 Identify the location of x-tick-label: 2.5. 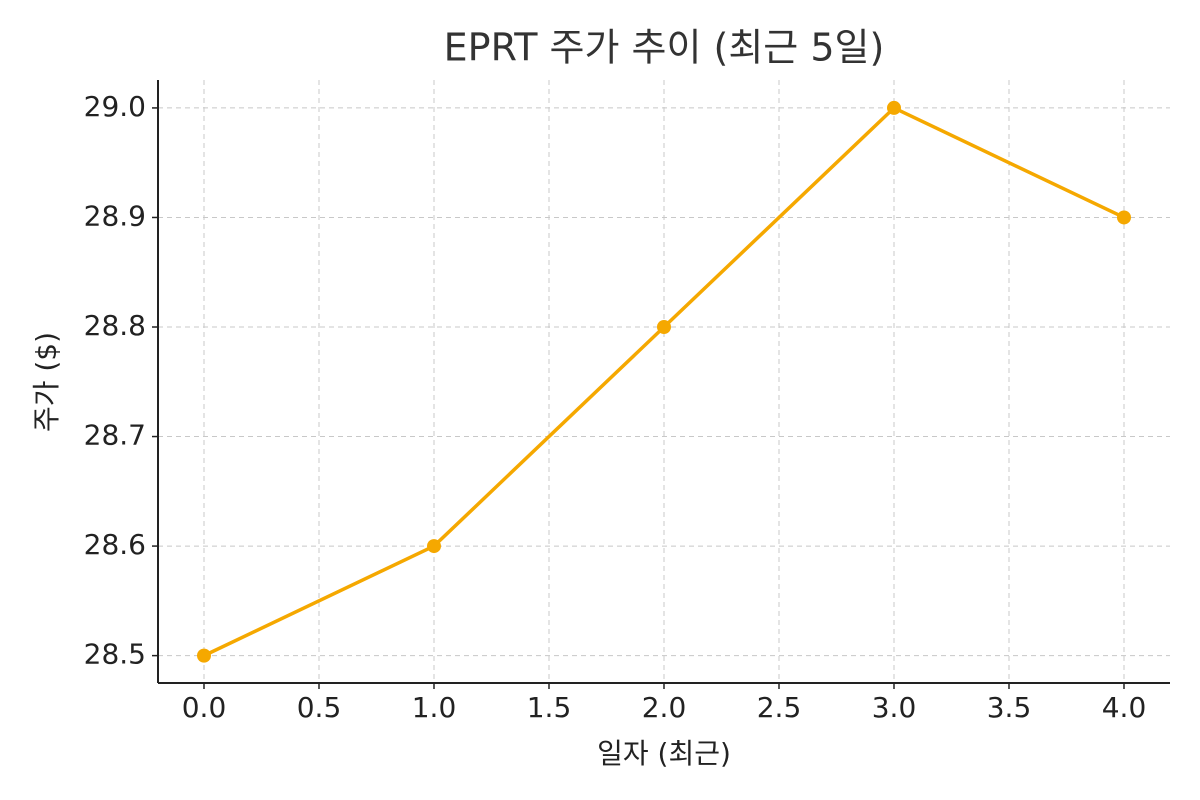
(779, 707).